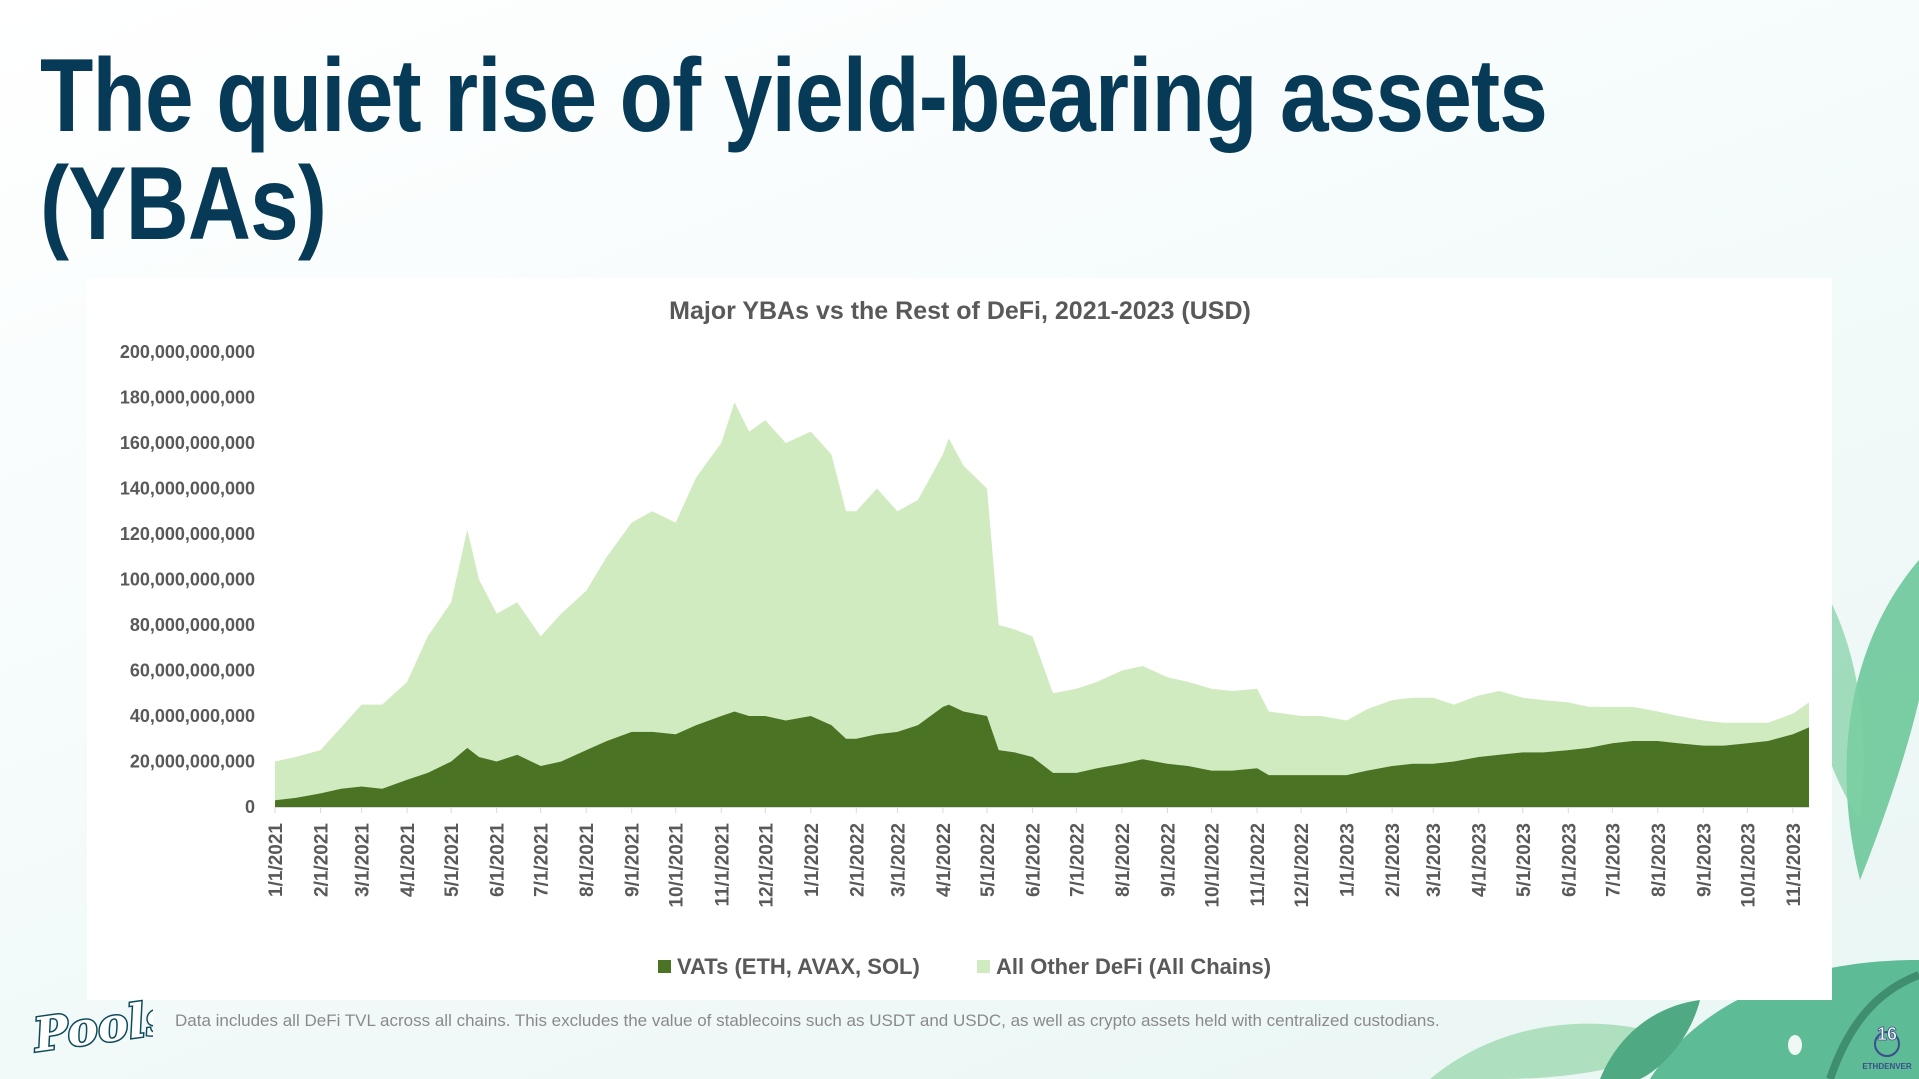 The image size is (1919, 1079). Describe the element at coordinates (587, 860) in the screenshot. I see `x-tick-label: 8/1/2021` at that location.